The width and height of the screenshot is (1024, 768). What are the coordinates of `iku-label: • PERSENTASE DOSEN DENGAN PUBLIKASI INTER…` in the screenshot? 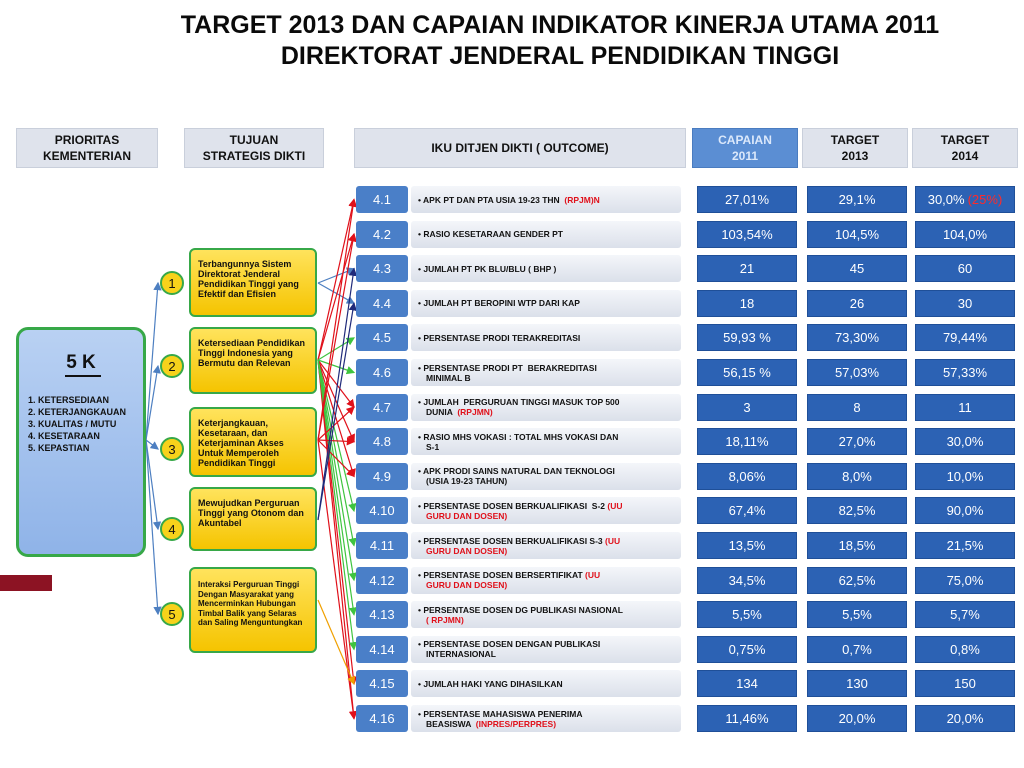 It's located at (546, 649).